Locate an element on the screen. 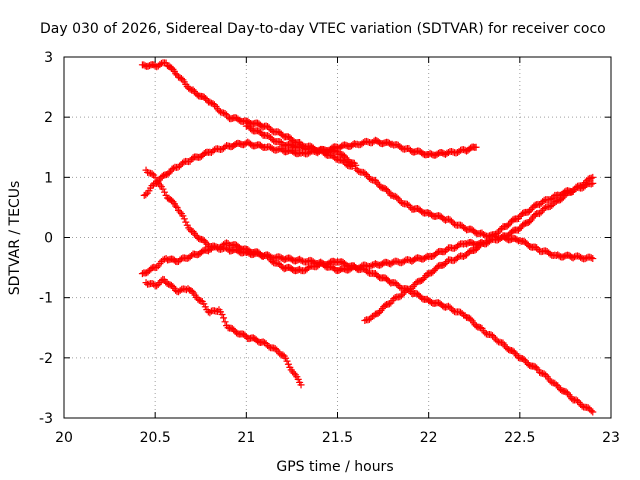 The image size is (640, 480). x-tick-label: 20 is located at coordinates (64, 438).